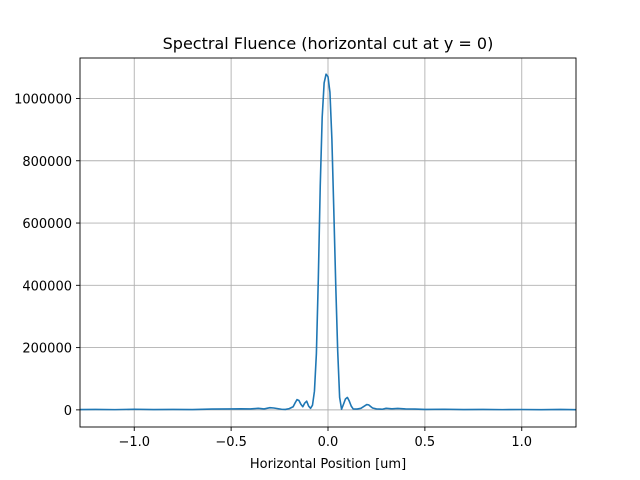 This screenshot has width=640, height=480. I want to click on y-tick-label: 200000, so click(47, 349).